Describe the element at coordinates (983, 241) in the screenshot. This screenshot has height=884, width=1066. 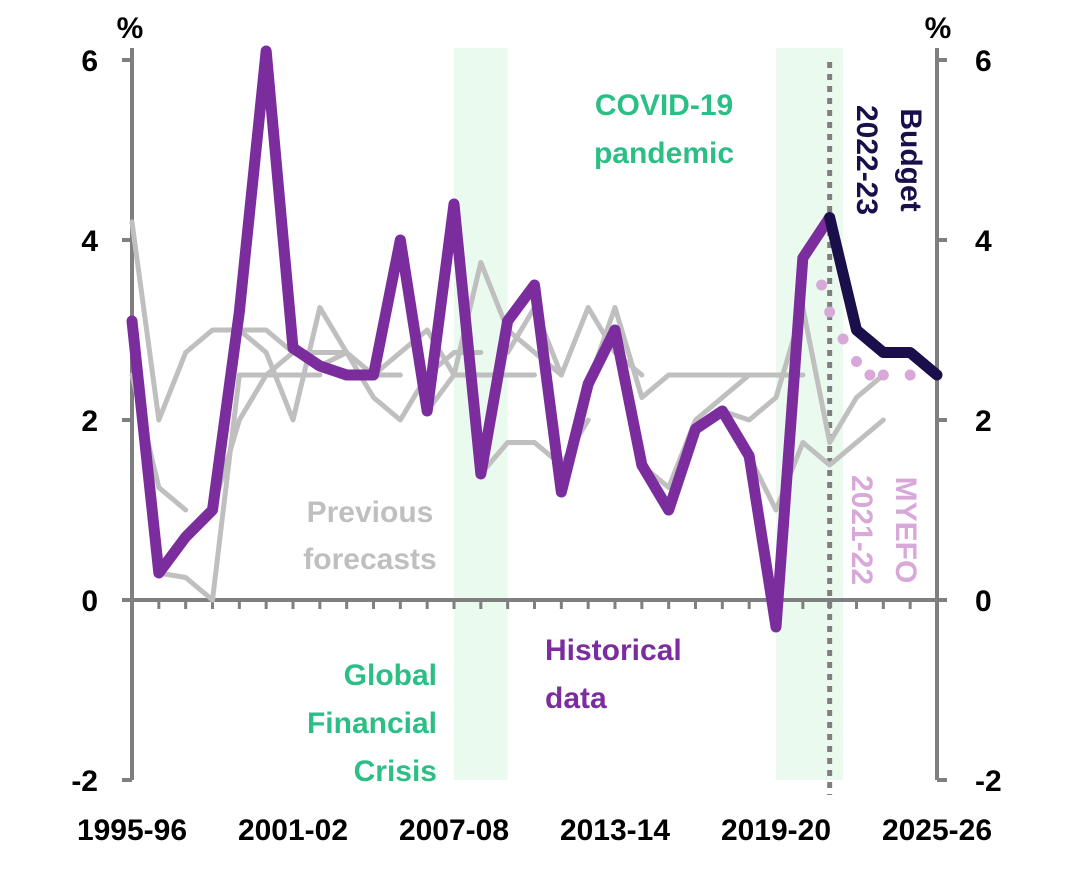
I see `y-tick-label-right: 4` at that location.